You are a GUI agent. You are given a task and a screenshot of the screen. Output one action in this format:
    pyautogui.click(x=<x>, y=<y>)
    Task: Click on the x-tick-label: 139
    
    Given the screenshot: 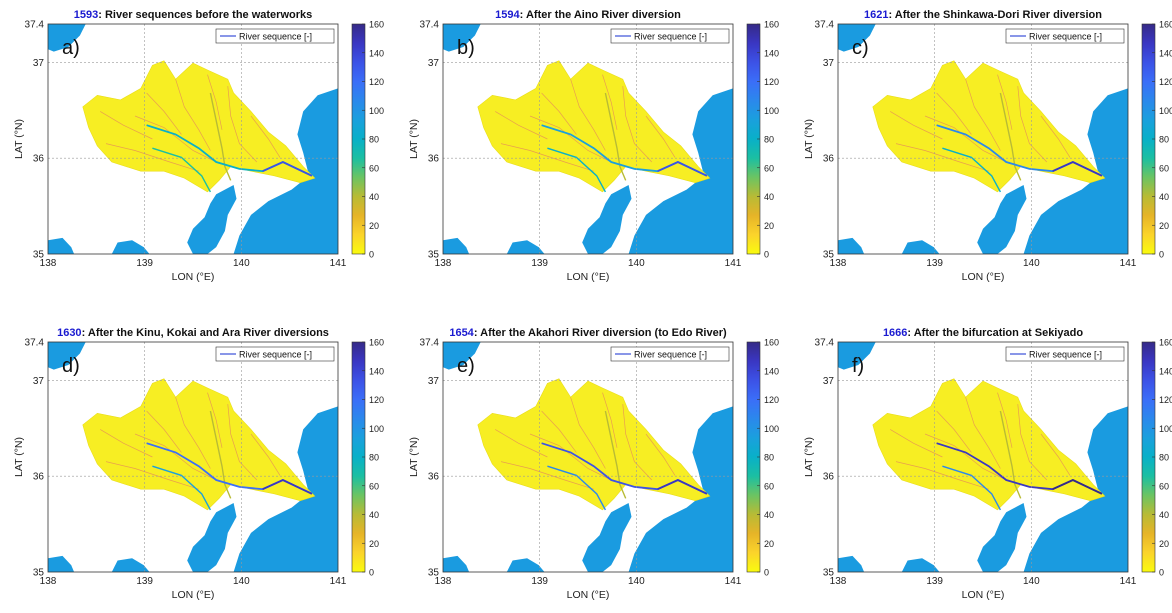 What is the action you would take?
    pyautogui.click(x=934, y=581)
    